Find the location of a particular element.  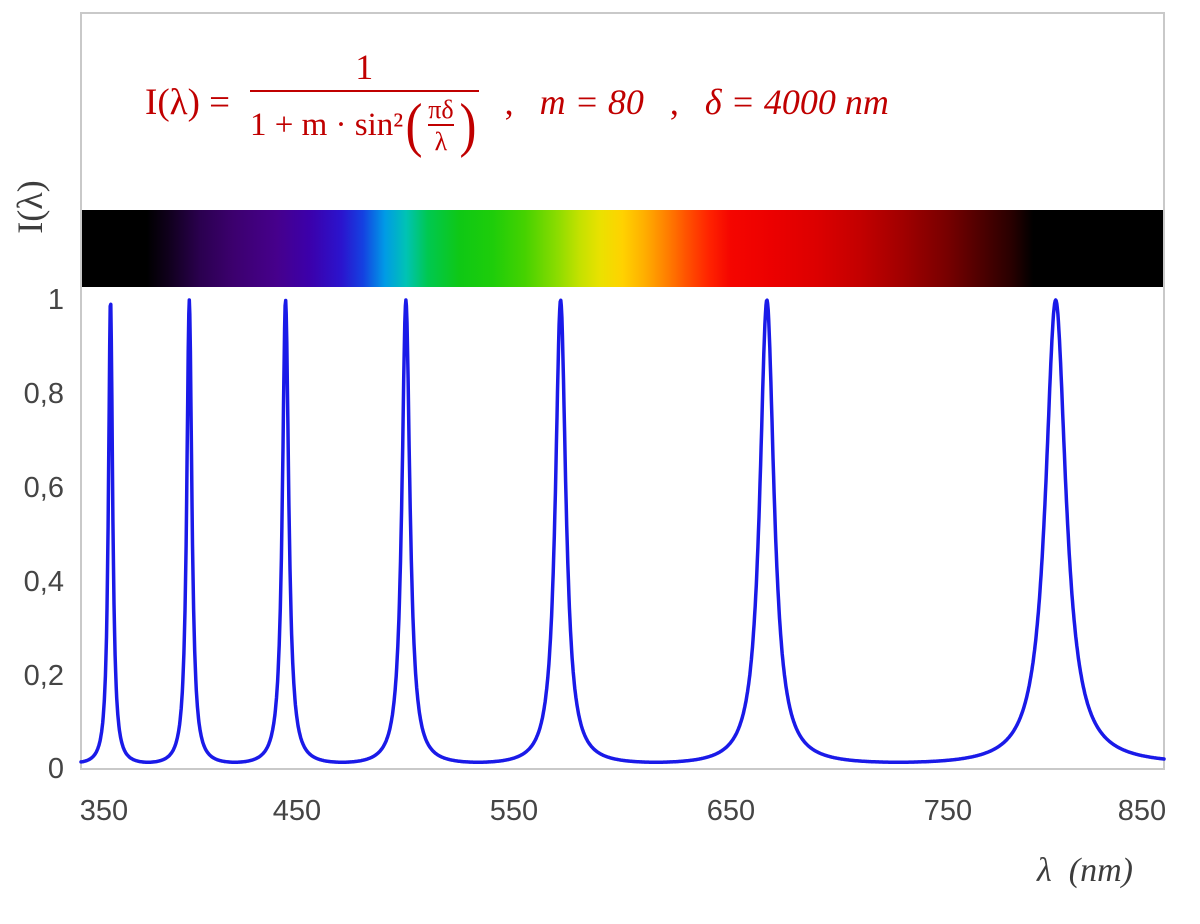

inner-fraction-bar is located at coordinates (441, 124).